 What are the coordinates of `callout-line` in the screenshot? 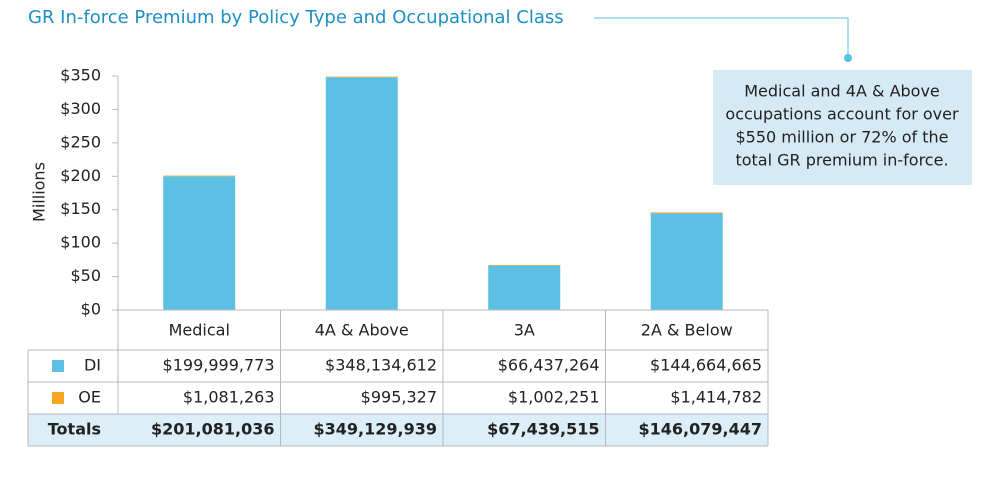 It's located at (721, 37).